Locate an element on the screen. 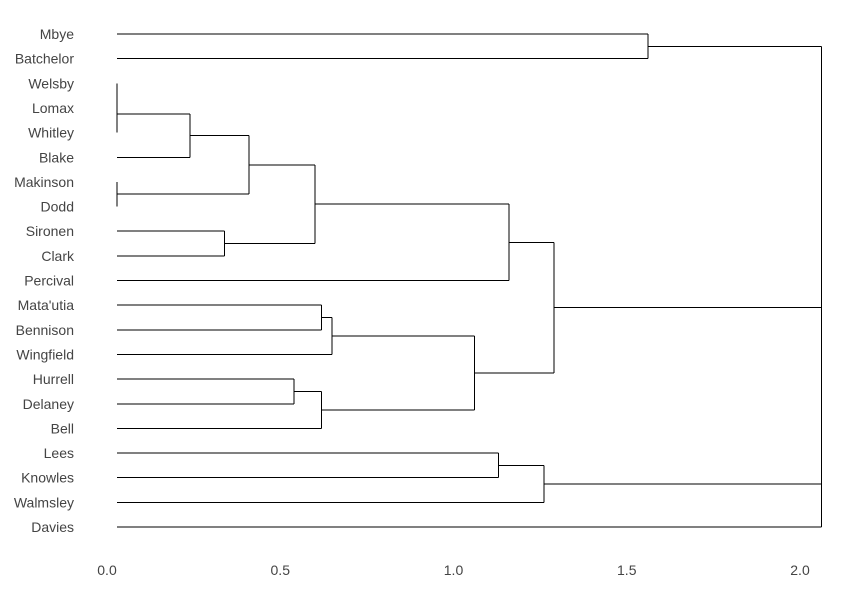 The height and width of the screenshot is (607, 855). leaf-label: Makinson is located at coordinates (44, 182).